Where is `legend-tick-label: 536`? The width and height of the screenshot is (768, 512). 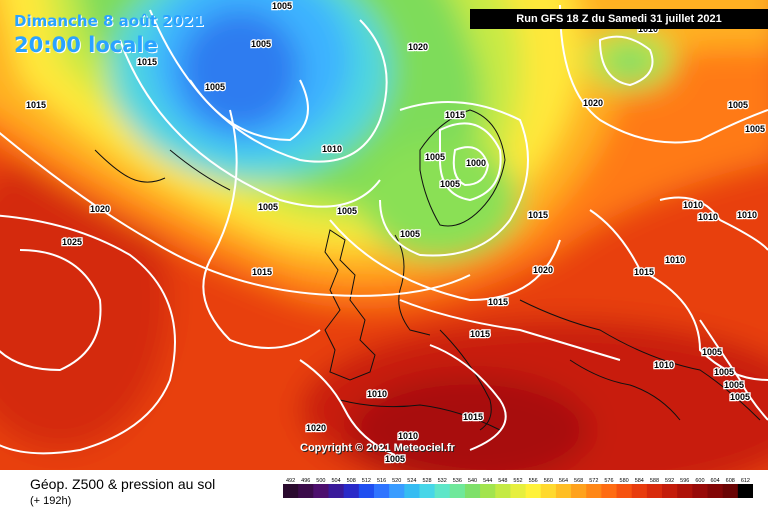 legend-tick-label: 536 is located at coordinates (457, 481).